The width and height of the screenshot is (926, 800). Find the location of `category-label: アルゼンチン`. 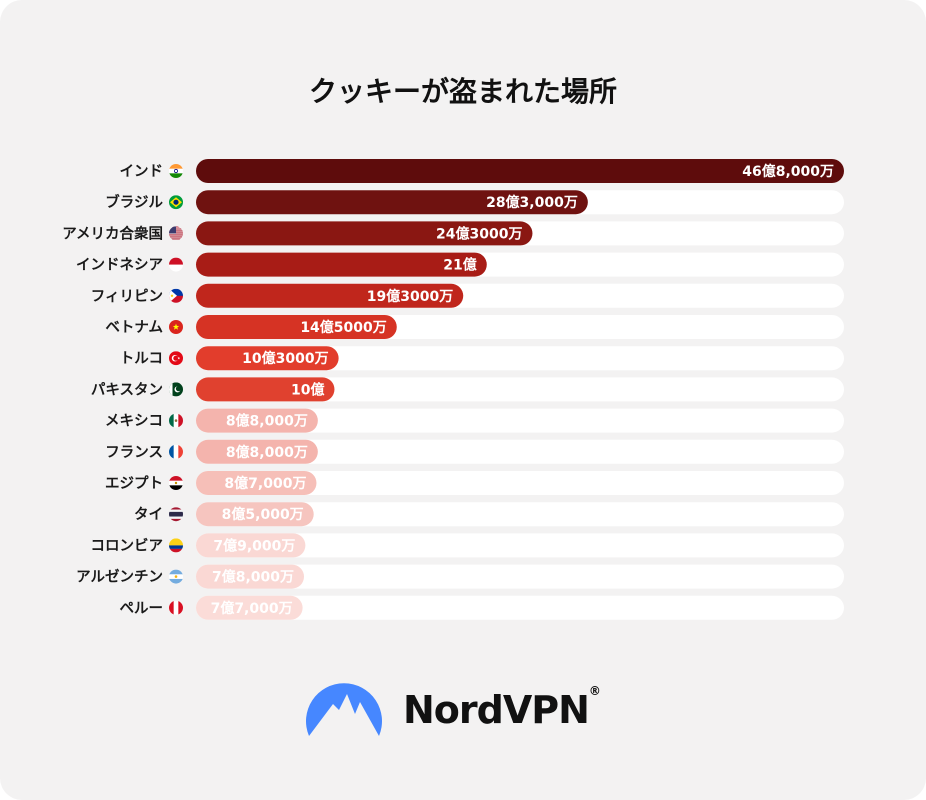

category-label: アルゼンチン is located at coordinates (119, 577).